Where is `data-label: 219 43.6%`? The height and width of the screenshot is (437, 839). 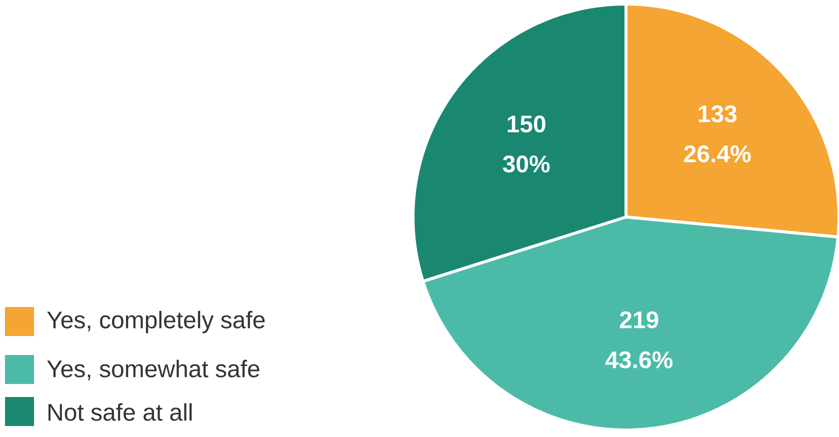 data-label: 219 43.6% is located at coordinates (639, 339).